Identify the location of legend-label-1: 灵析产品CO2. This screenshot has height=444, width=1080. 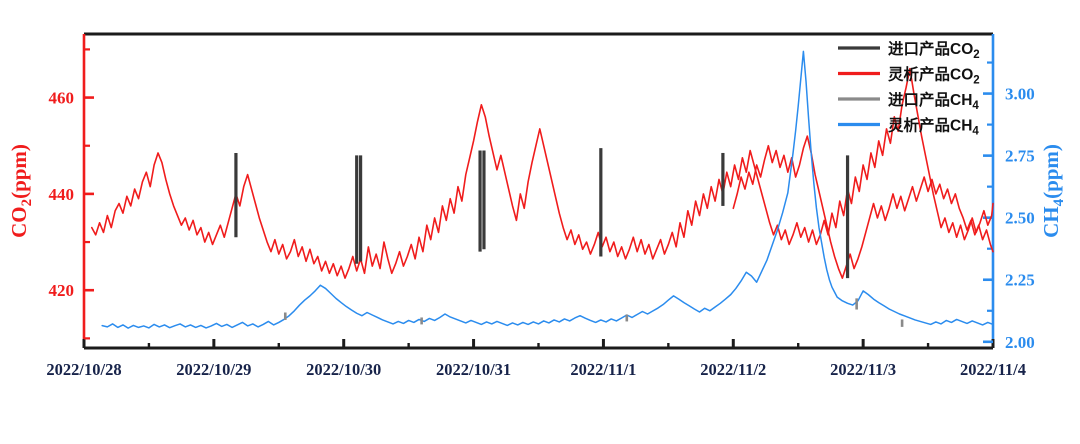
(934, 76).